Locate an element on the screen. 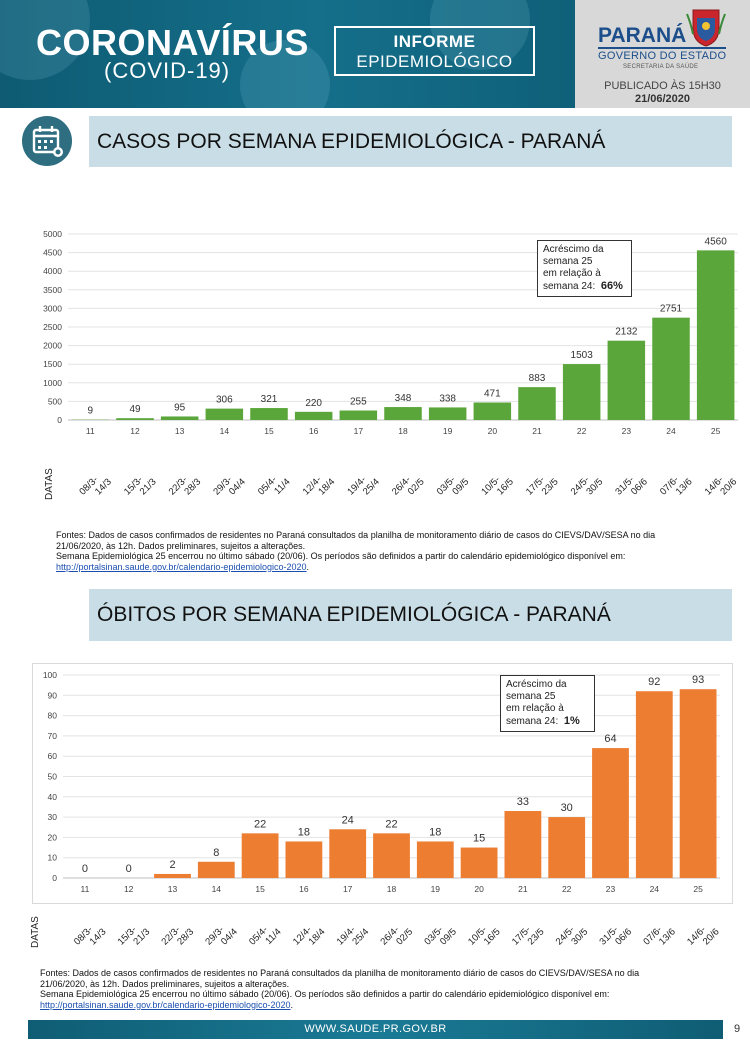  y-tick-label: 1500 is located at coordinates (52, 364).